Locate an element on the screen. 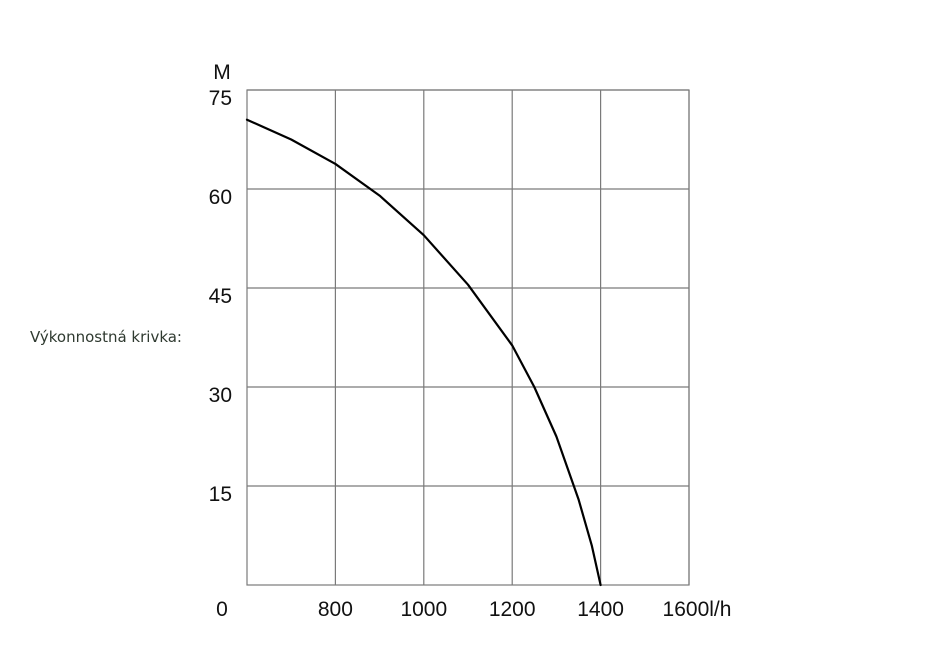 Image resolution: width=926 pixels, height=654 pixels. x-tick-label: 800 is located at coordinates (335, 609).